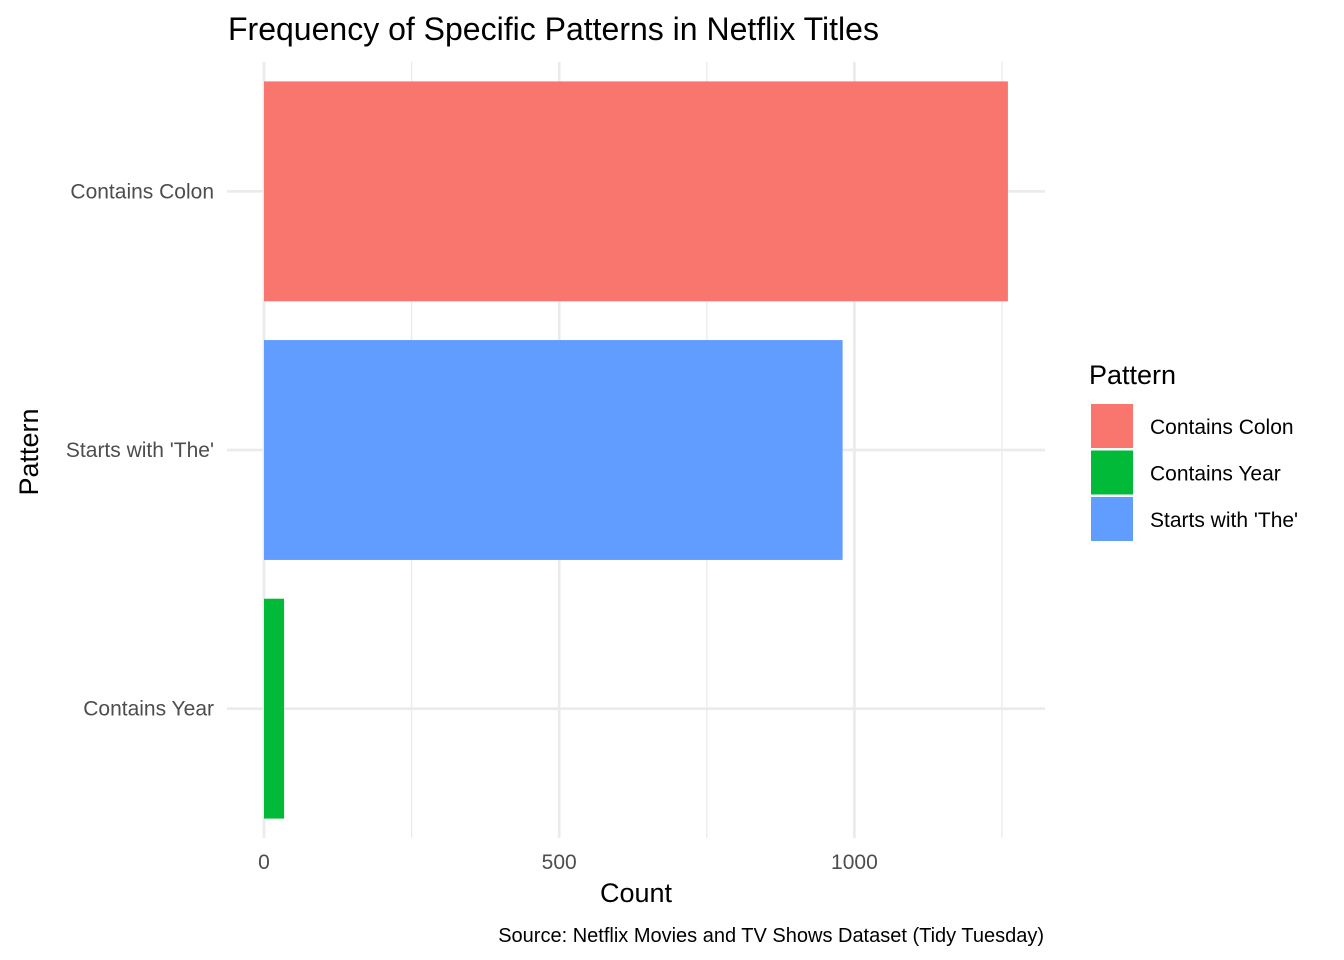  Describe the element at coordinates (1224, 520) in the screenshot. I see `legend-label: Starts with 'The'` at that location.